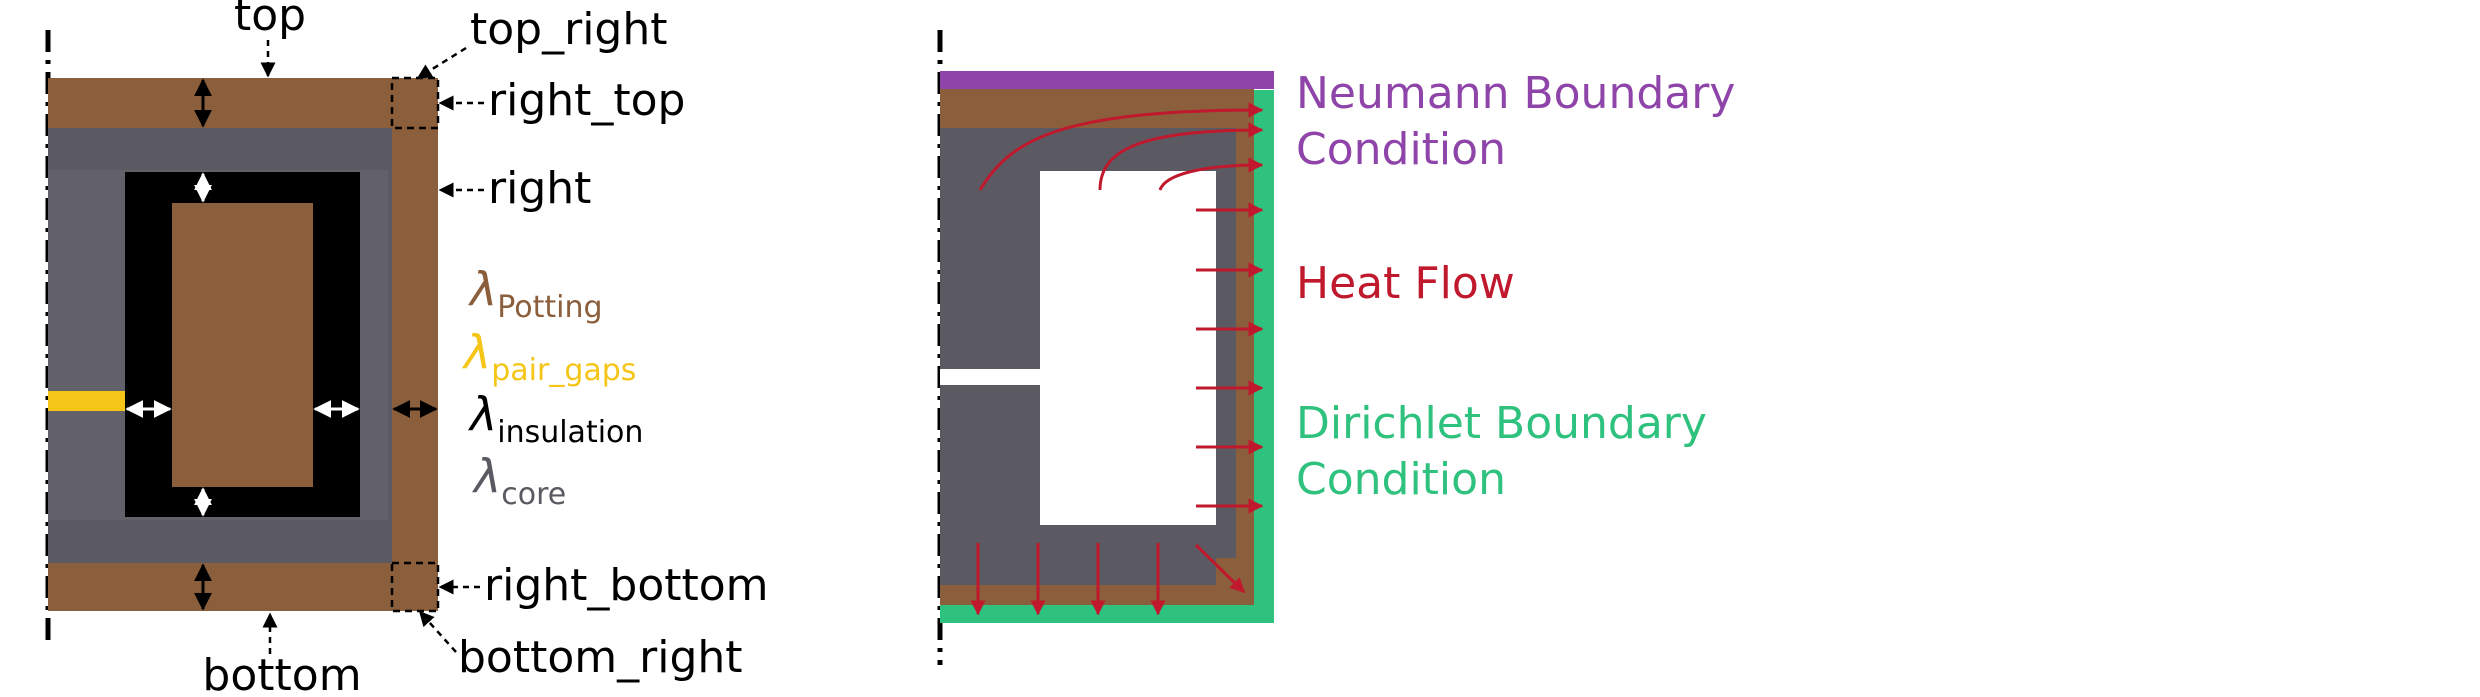  What do you see at coordinates (1264, 356) in the screenshot?
I see `dirichlet-boundary` at bounding box center [1264, 356].